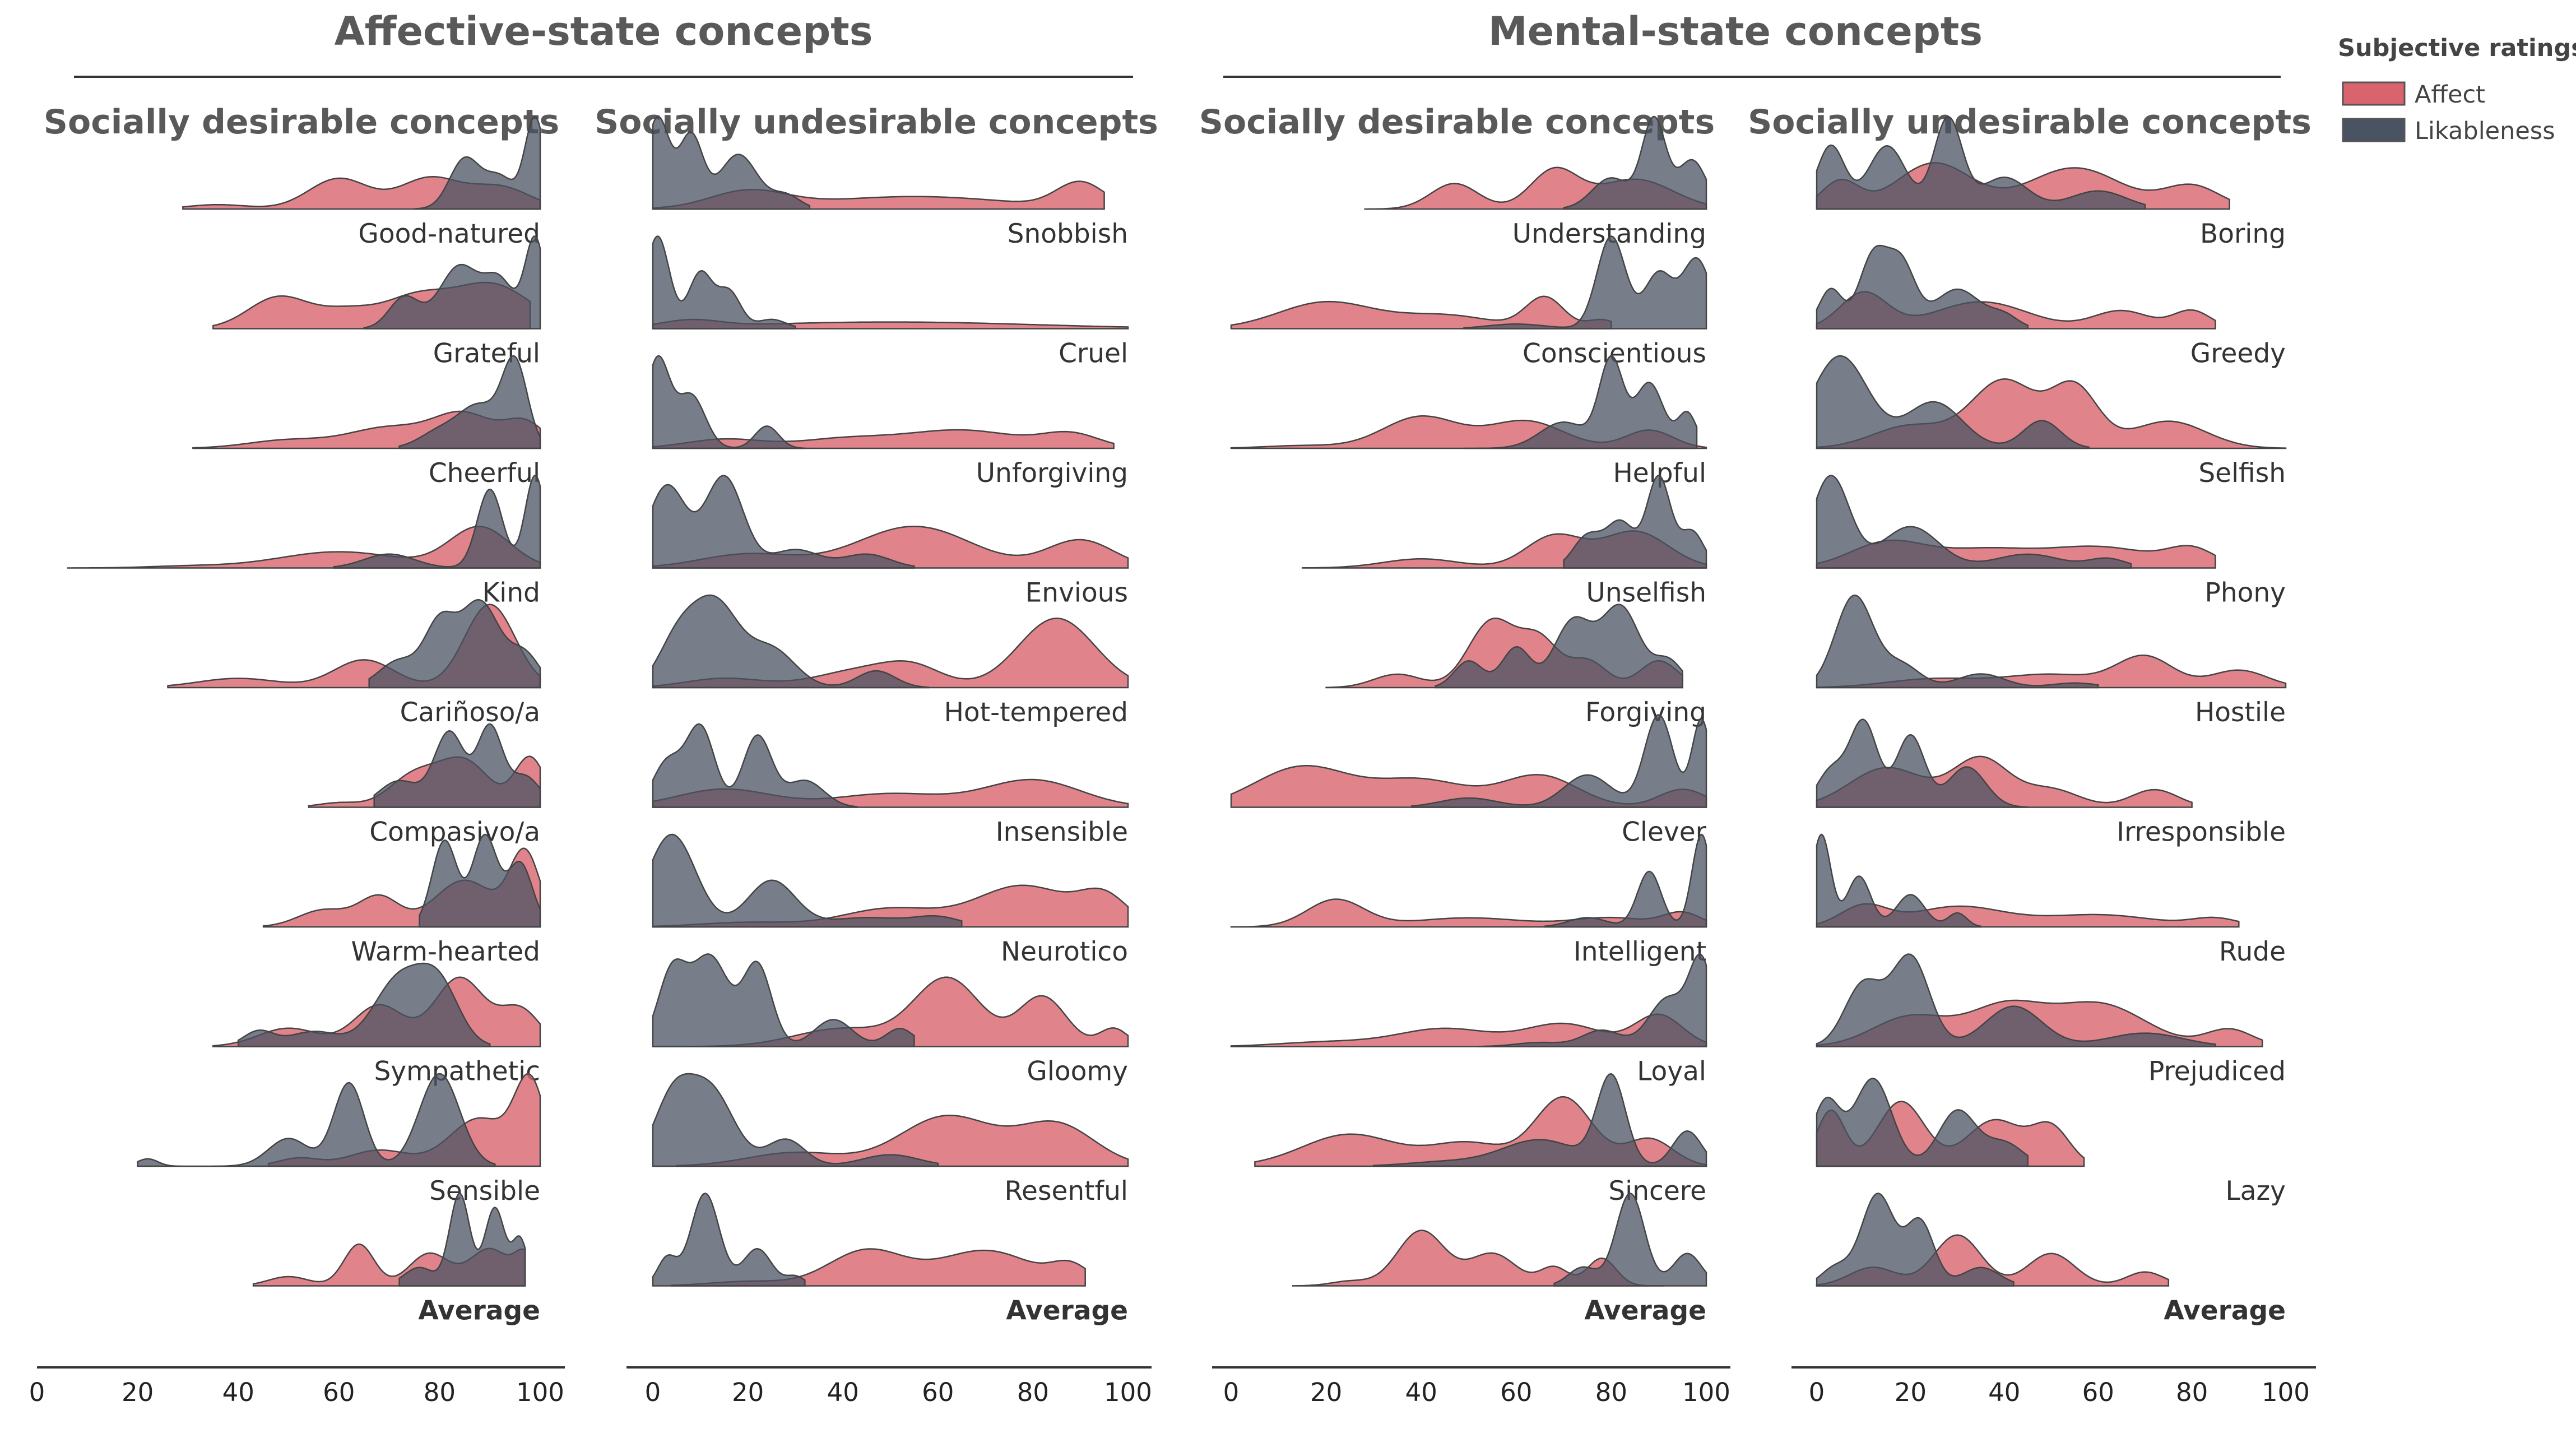  I want to click on ridge-row: Conscientious, so click(1468, 302).